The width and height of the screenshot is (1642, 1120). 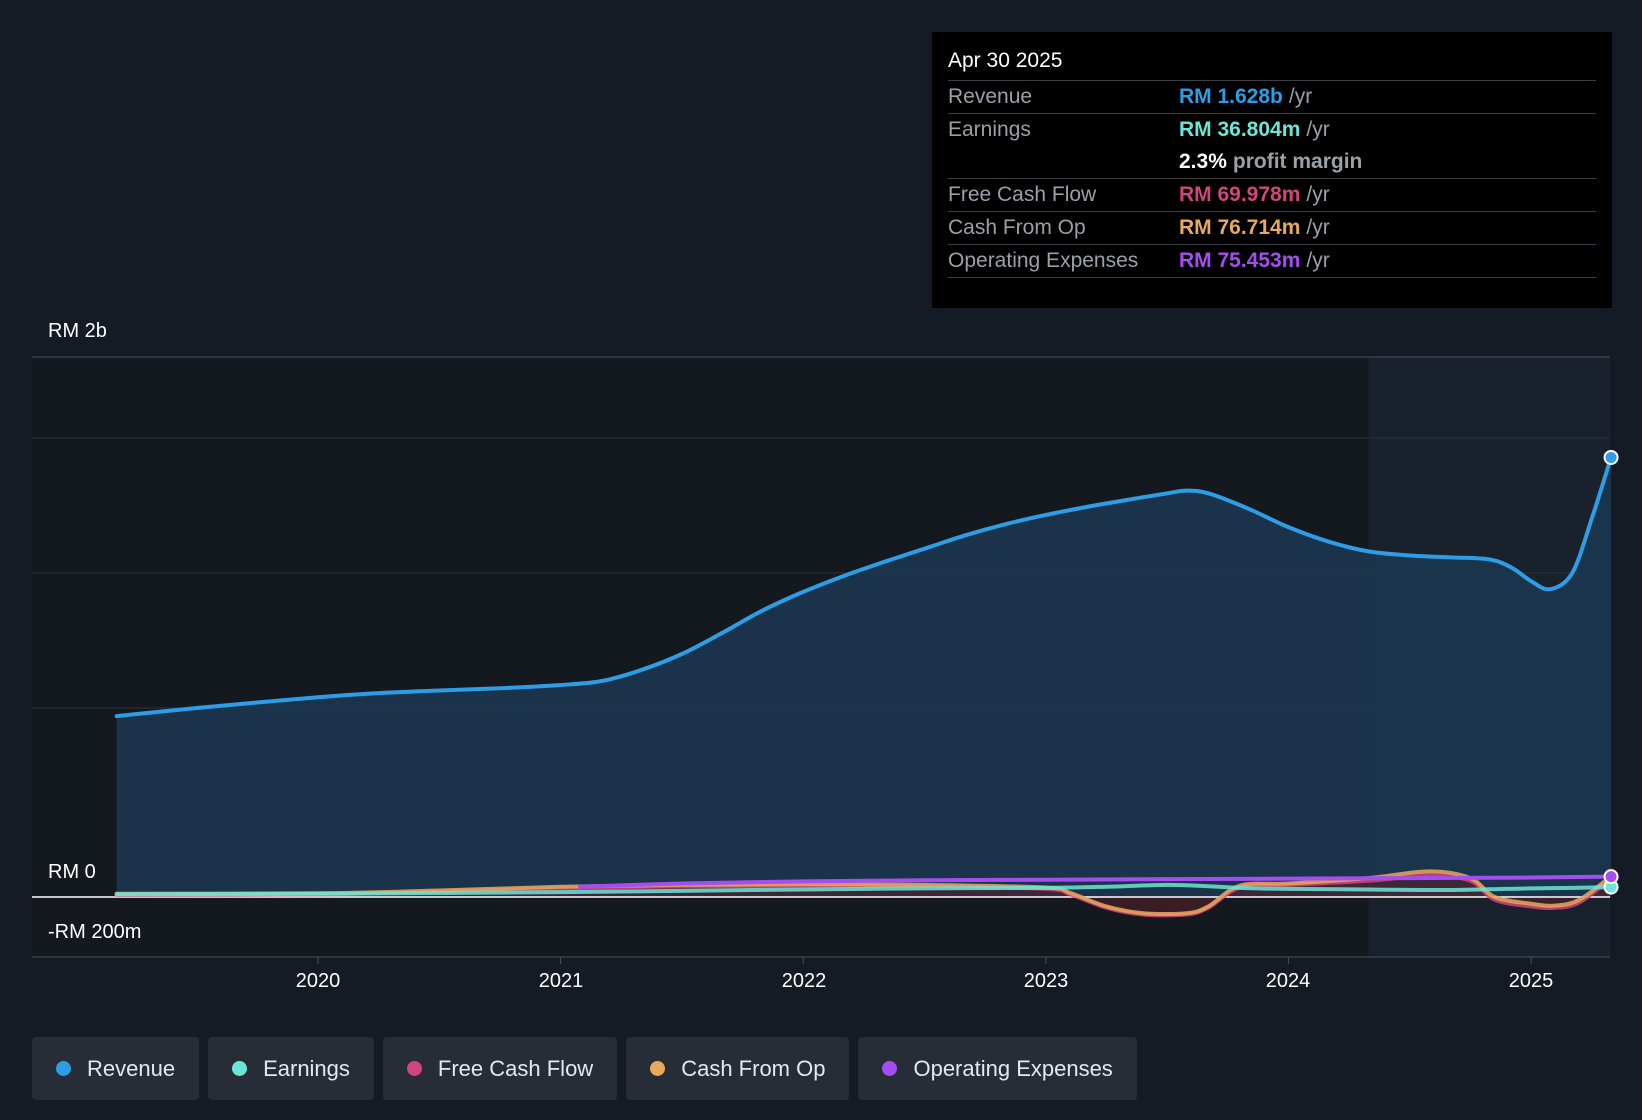 I want to click on tooltip-value: RM 75.453m, so click(x=1240, y=260).